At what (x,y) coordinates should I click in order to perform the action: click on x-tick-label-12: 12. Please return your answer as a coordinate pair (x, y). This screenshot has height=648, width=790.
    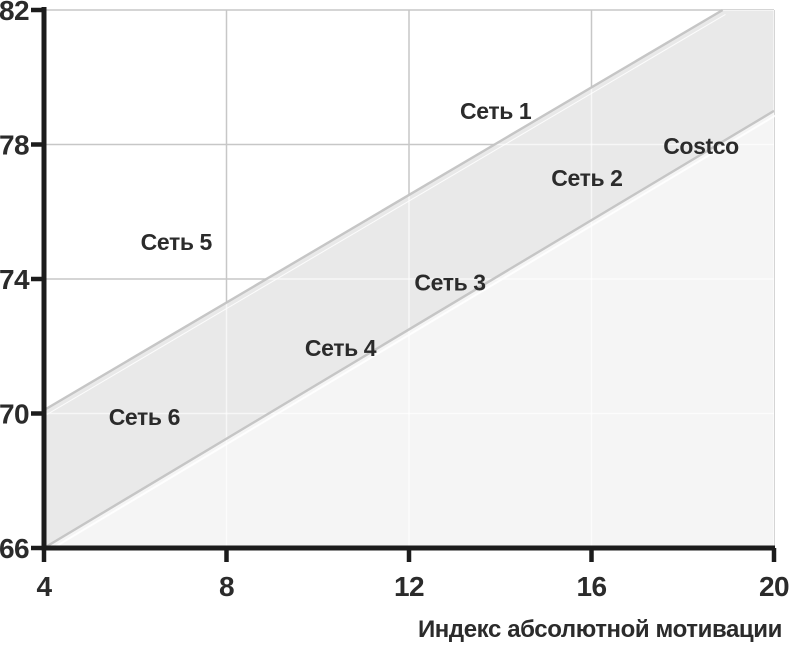
    Looking at the image, I should click on (409, 586).